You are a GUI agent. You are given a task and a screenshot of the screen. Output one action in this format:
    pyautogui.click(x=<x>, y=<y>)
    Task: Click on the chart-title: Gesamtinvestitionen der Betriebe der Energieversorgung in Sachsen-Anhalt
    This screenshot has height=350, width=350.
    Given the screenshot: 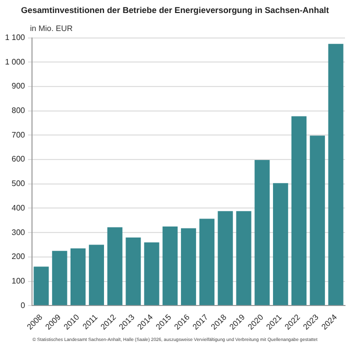 What is the action you would take?
    pyautogui.click(x=175, y=10)
    